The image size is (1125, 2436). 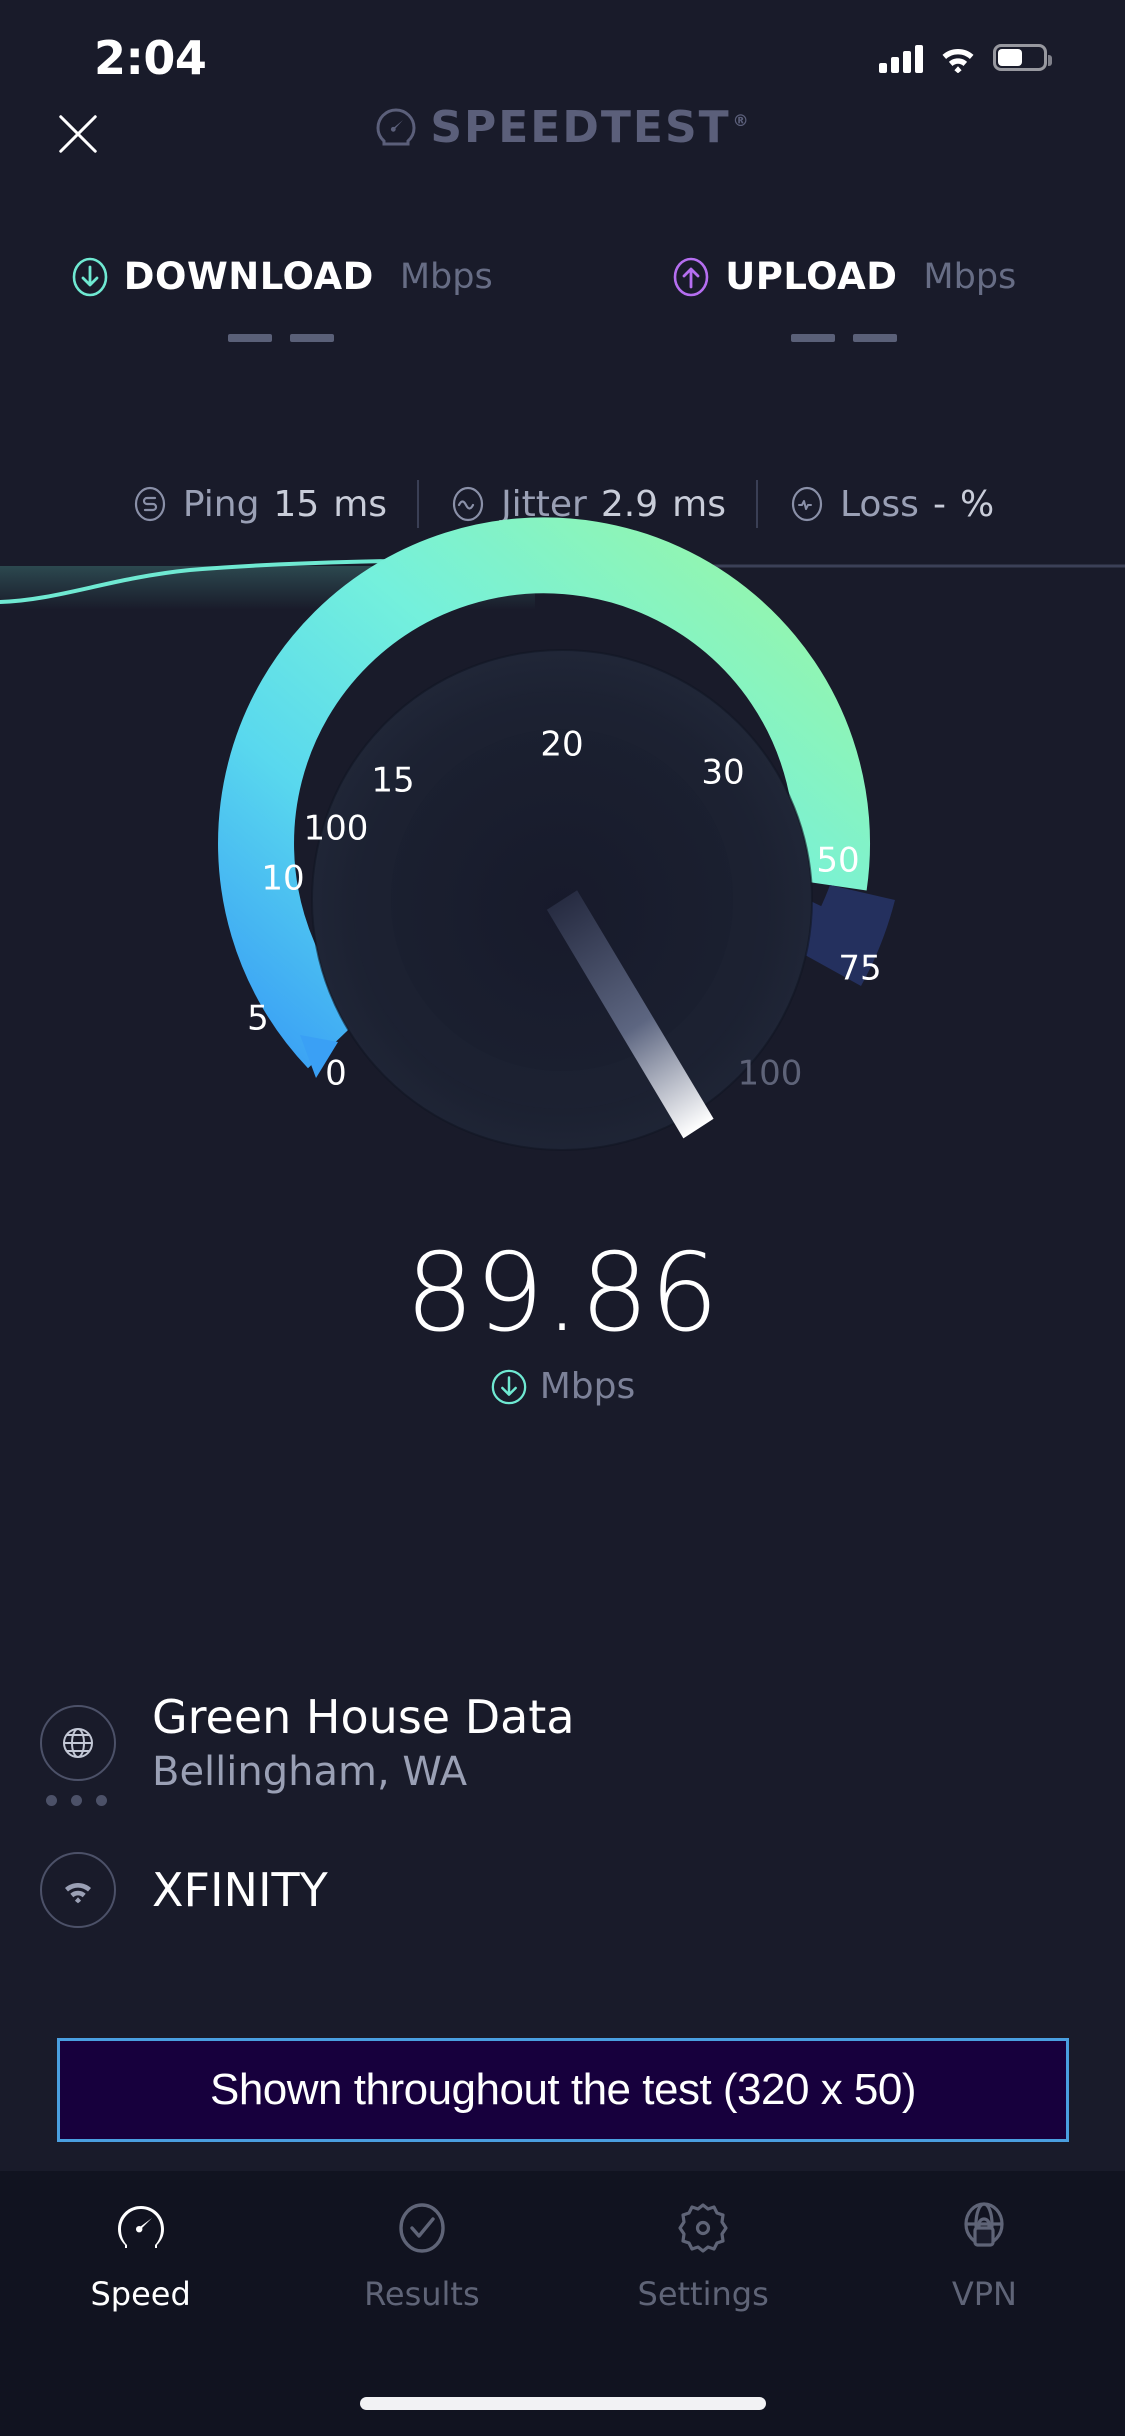 I want to click on isp-text: XFINITY, so click(x=240, y=1890).